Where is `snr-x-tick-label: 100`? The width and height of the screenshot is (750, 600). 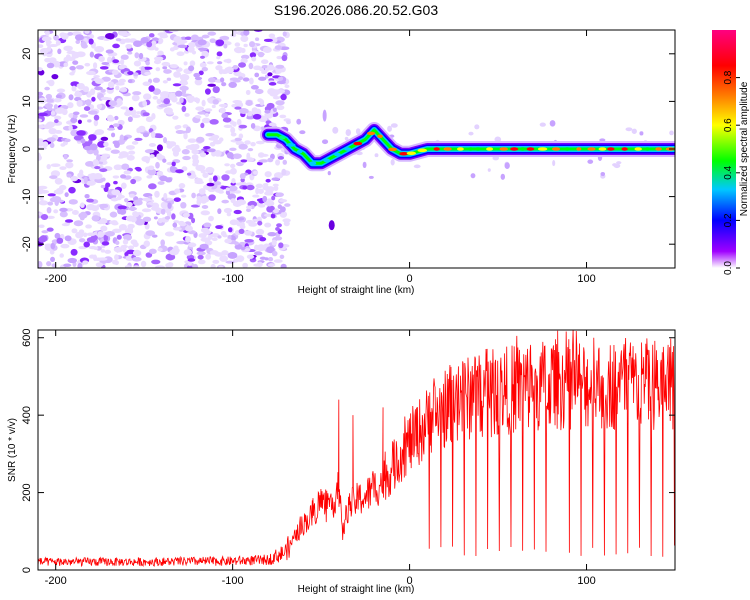
snr-x-tick-label: 100 is located at coordinates (586, 581).